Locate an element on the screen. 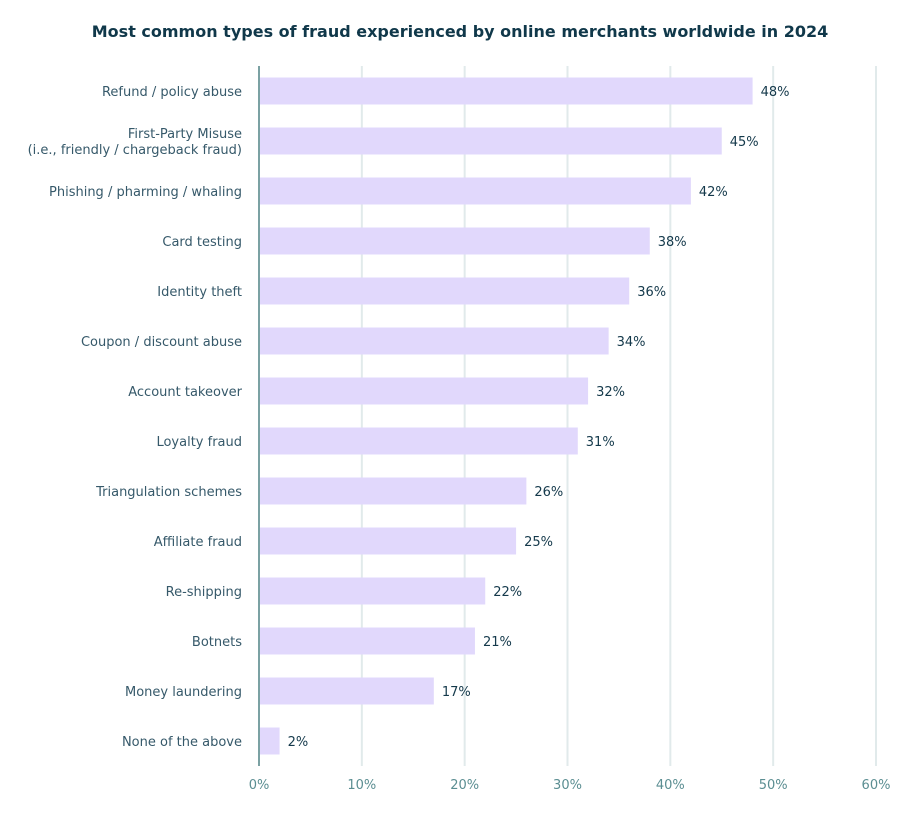 Image resolution: width=921 pixels, height=813 pixels. category-label: Botnets is located at coordinates (217, 642).